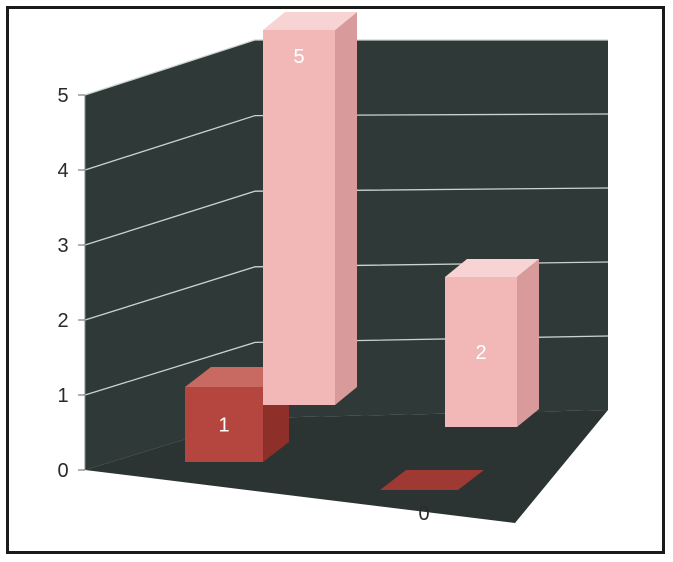 Image resolution: width=673 pixels, height=562 pixels. I want to click on bar-3-side, so click(528, 343).